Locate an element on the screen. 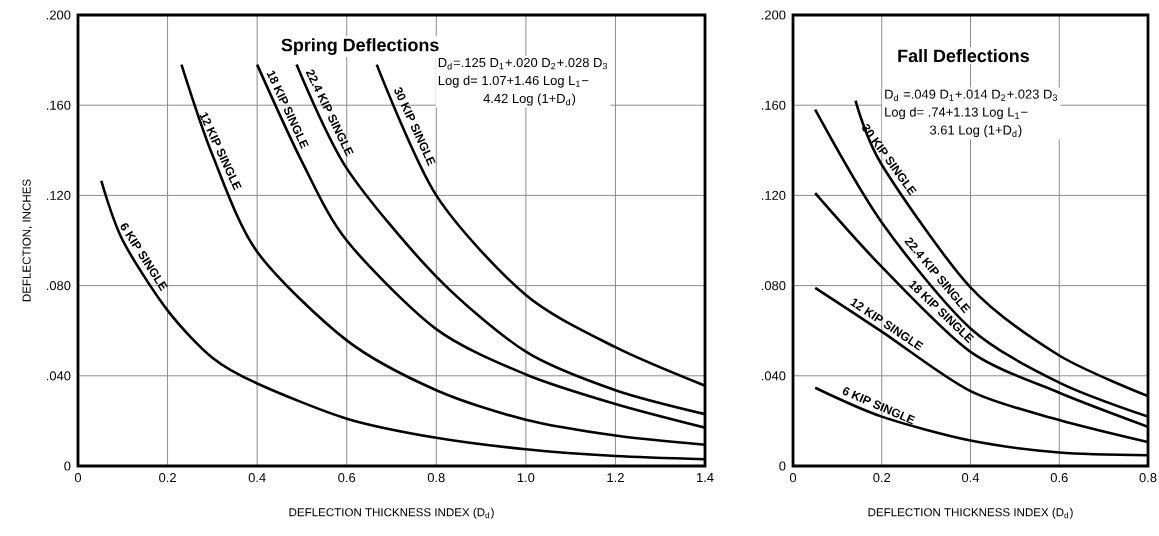 The image size is (1159, 536). annotation: Log d= .74+1.13 Log L$_{1}$− is located at coordinates (956, 113).